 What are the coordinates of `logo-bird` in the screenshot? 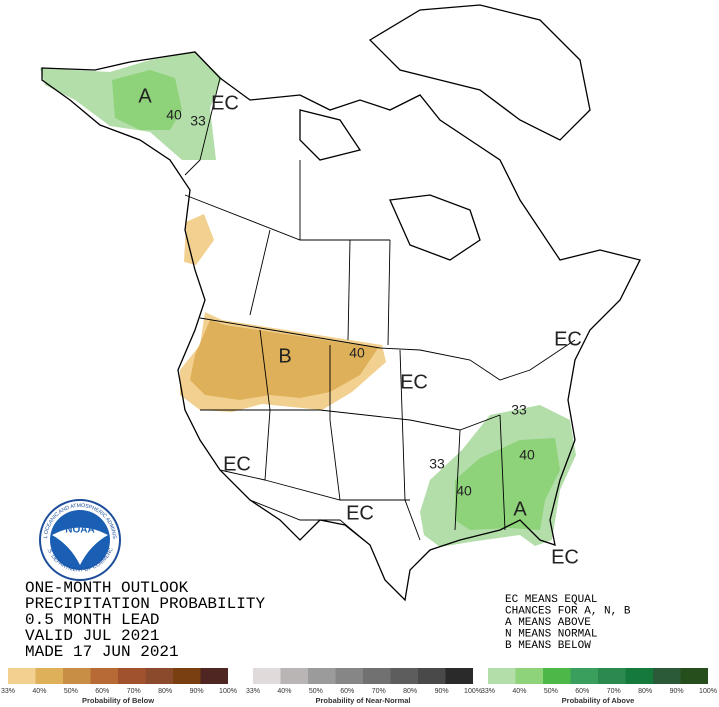 It's located at (80, 546).